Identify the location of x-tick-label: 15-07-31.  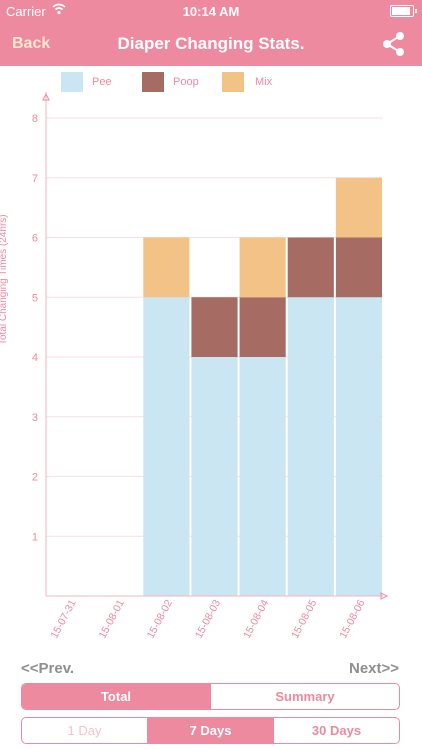
(63, 619).